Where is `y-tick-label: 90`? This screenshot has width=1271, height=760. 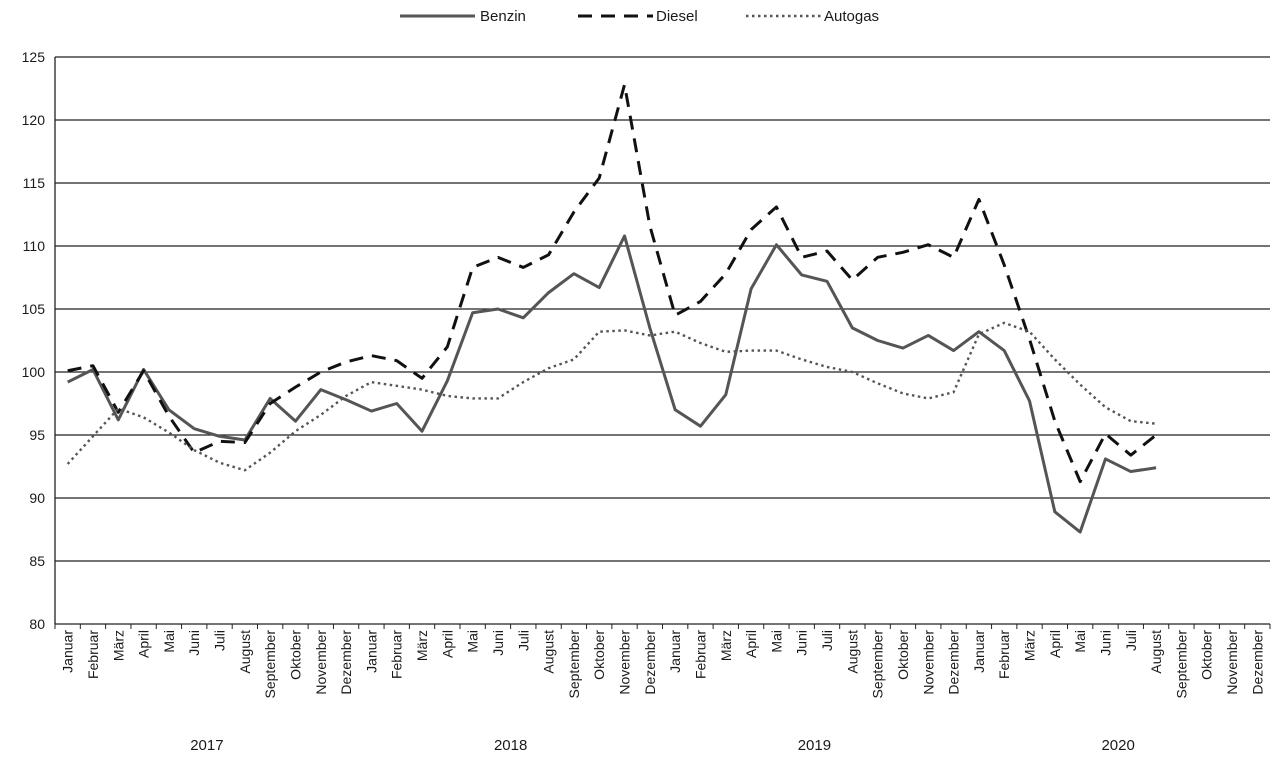
y-tick-label: 90 is located at coordinates (37, 498).